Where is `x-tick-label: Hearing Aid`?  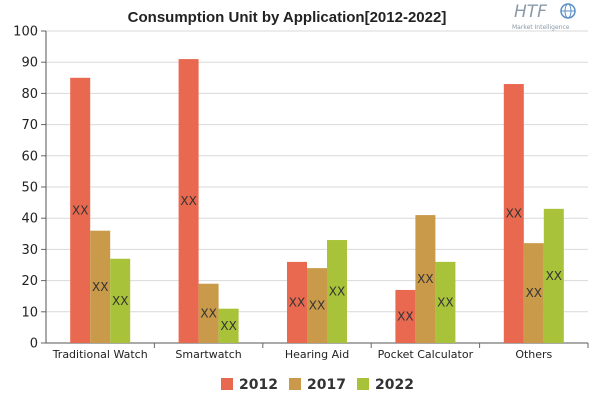
x-tick-label: Hearing Aid is located at coordinates (317, 354).